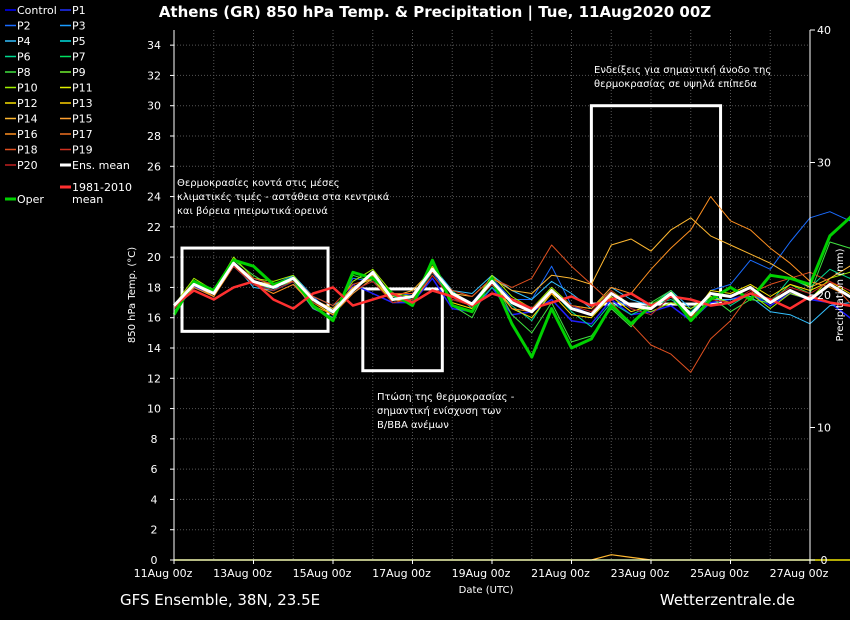 Image resolution: width=850 pixels, height=620 pixels. I want to click on annotation-text-1: κλιματικές τιμές - αστάθεια στα κεντρικά, so click(283, 197).